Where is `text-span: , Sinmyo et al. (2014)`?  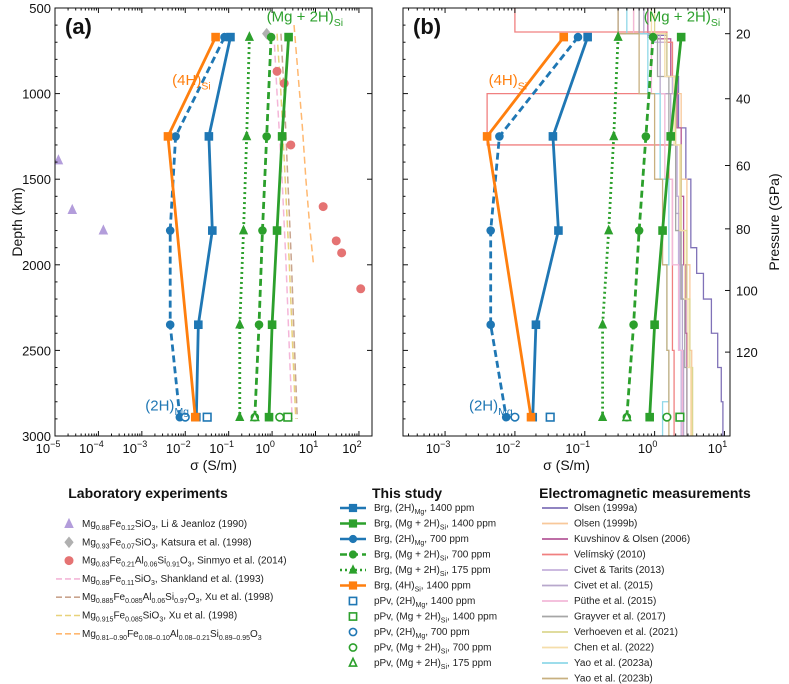 text-span: , Sinmyo et al. (2014) is located at coordinates (239, 561).